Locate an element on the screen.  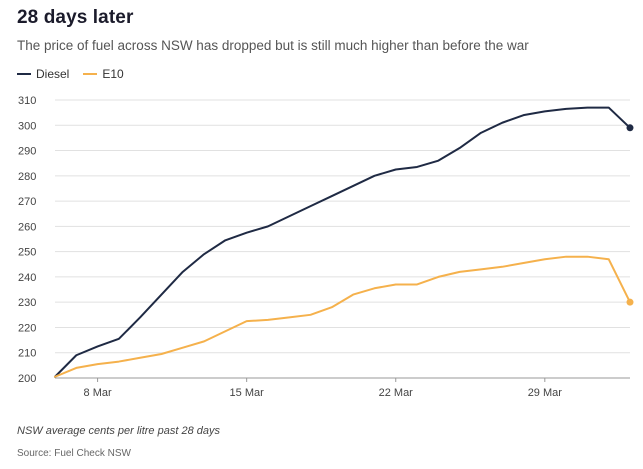
y-tick-label: 260 is located at coordinates (27, 227).